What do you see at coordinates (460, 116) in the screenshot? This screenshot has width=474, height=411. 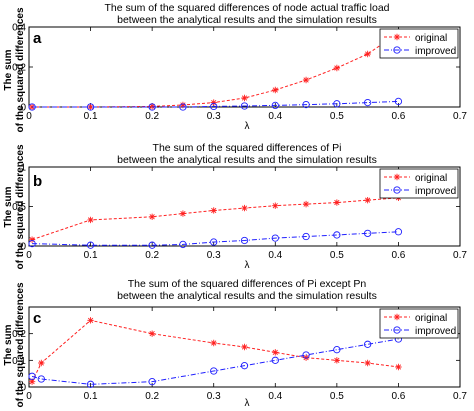 I see `x-tick-label: 0.7` at bounding box center [460, 116].